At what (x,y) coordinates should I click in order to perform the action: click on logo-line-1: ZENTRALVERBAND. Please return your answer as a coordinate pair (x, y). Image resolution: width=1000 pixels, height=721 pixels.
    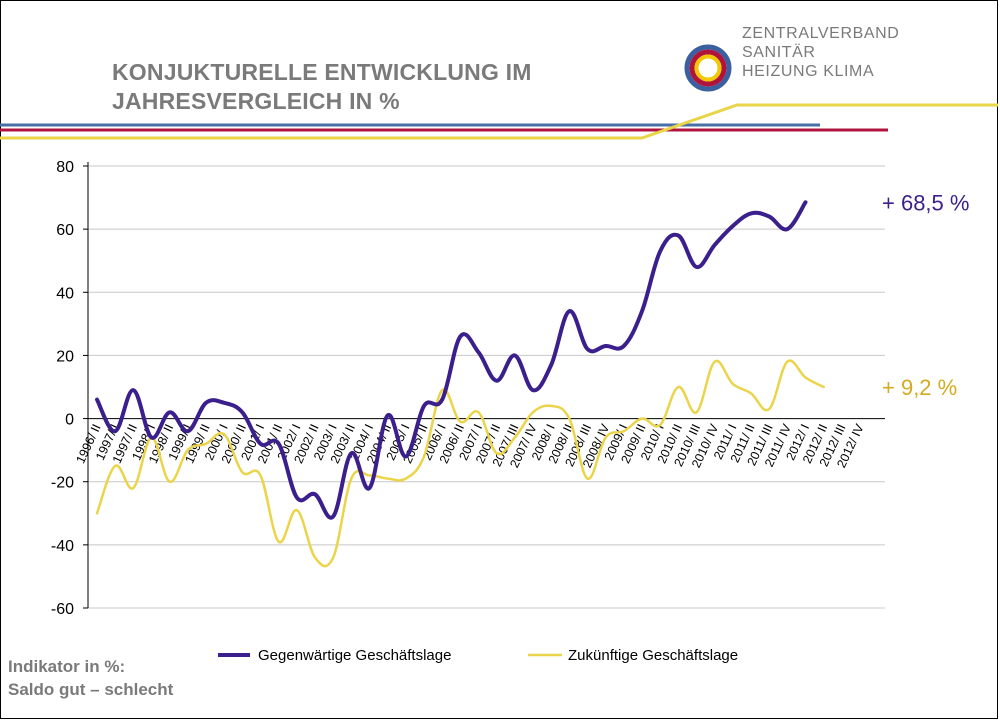
    Looking at the image, I should click on (821, 33).